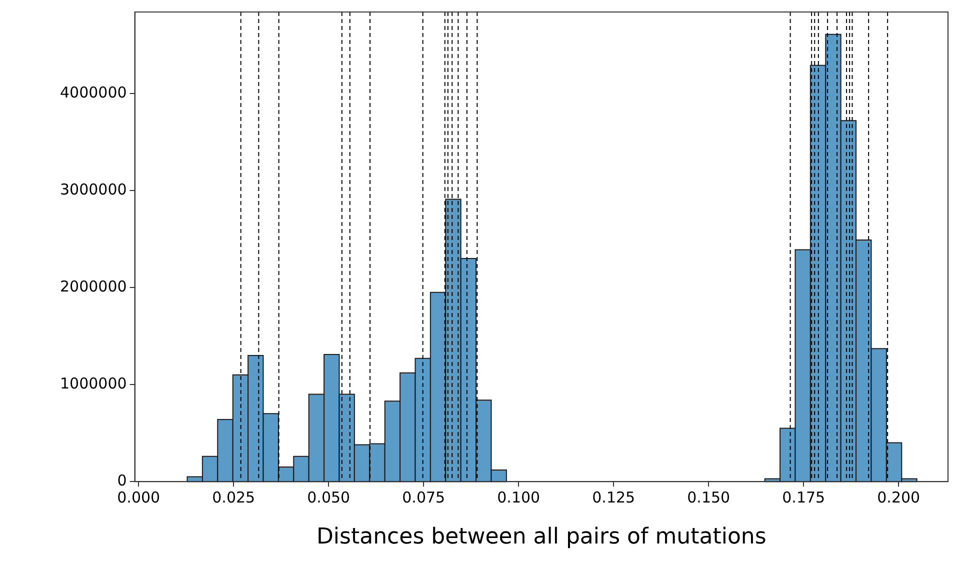 The image size is (958, 565). What do you see at coordinates (93, 383) in the screenshot?
I see `y-tick-label: 1000000` at bounding box center [93, 383].